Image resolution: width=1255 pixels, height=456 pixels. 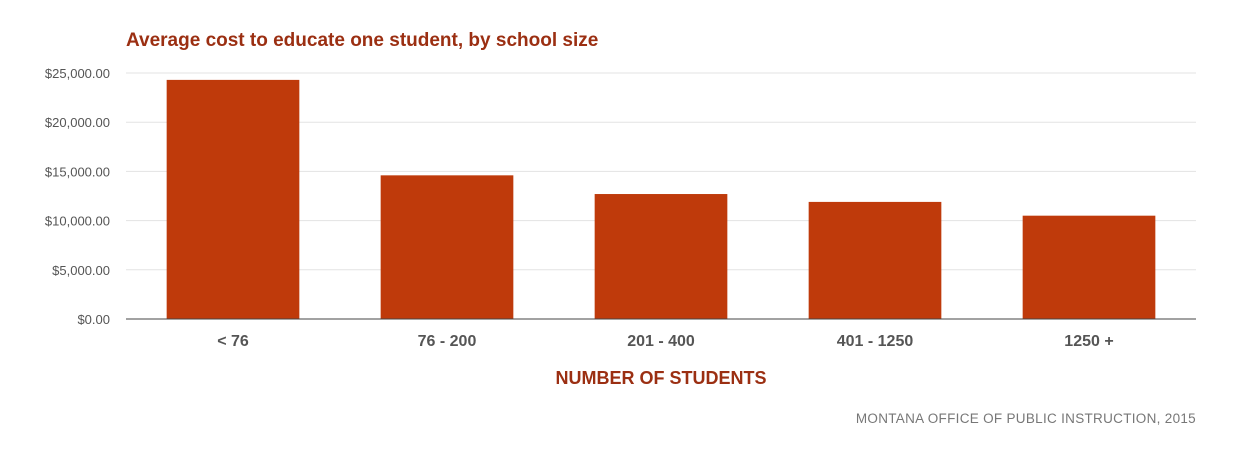 I want to click on x-tick-label: < 76, so click(x=233, y=341).